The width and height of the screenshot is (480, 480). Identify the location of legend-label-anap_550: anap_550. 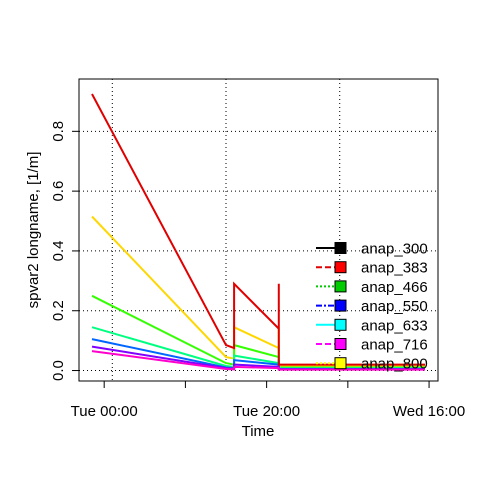
(394, 306).